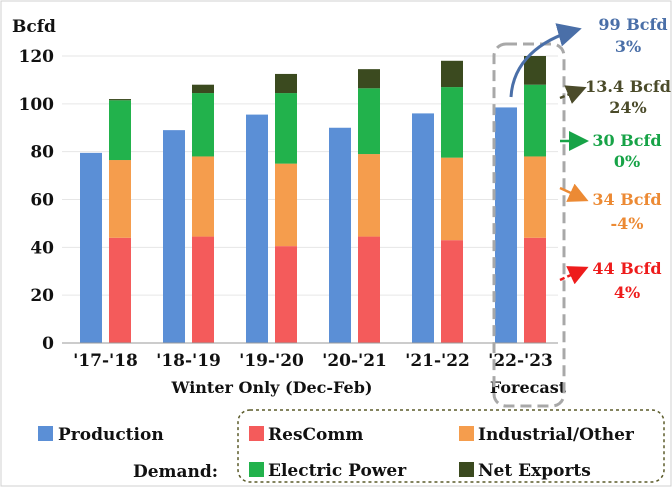  What do you see at coordinates (520, 361) in the screenshot?
I see `x-category-label: '22-'23` at bounding box center [520, 361].